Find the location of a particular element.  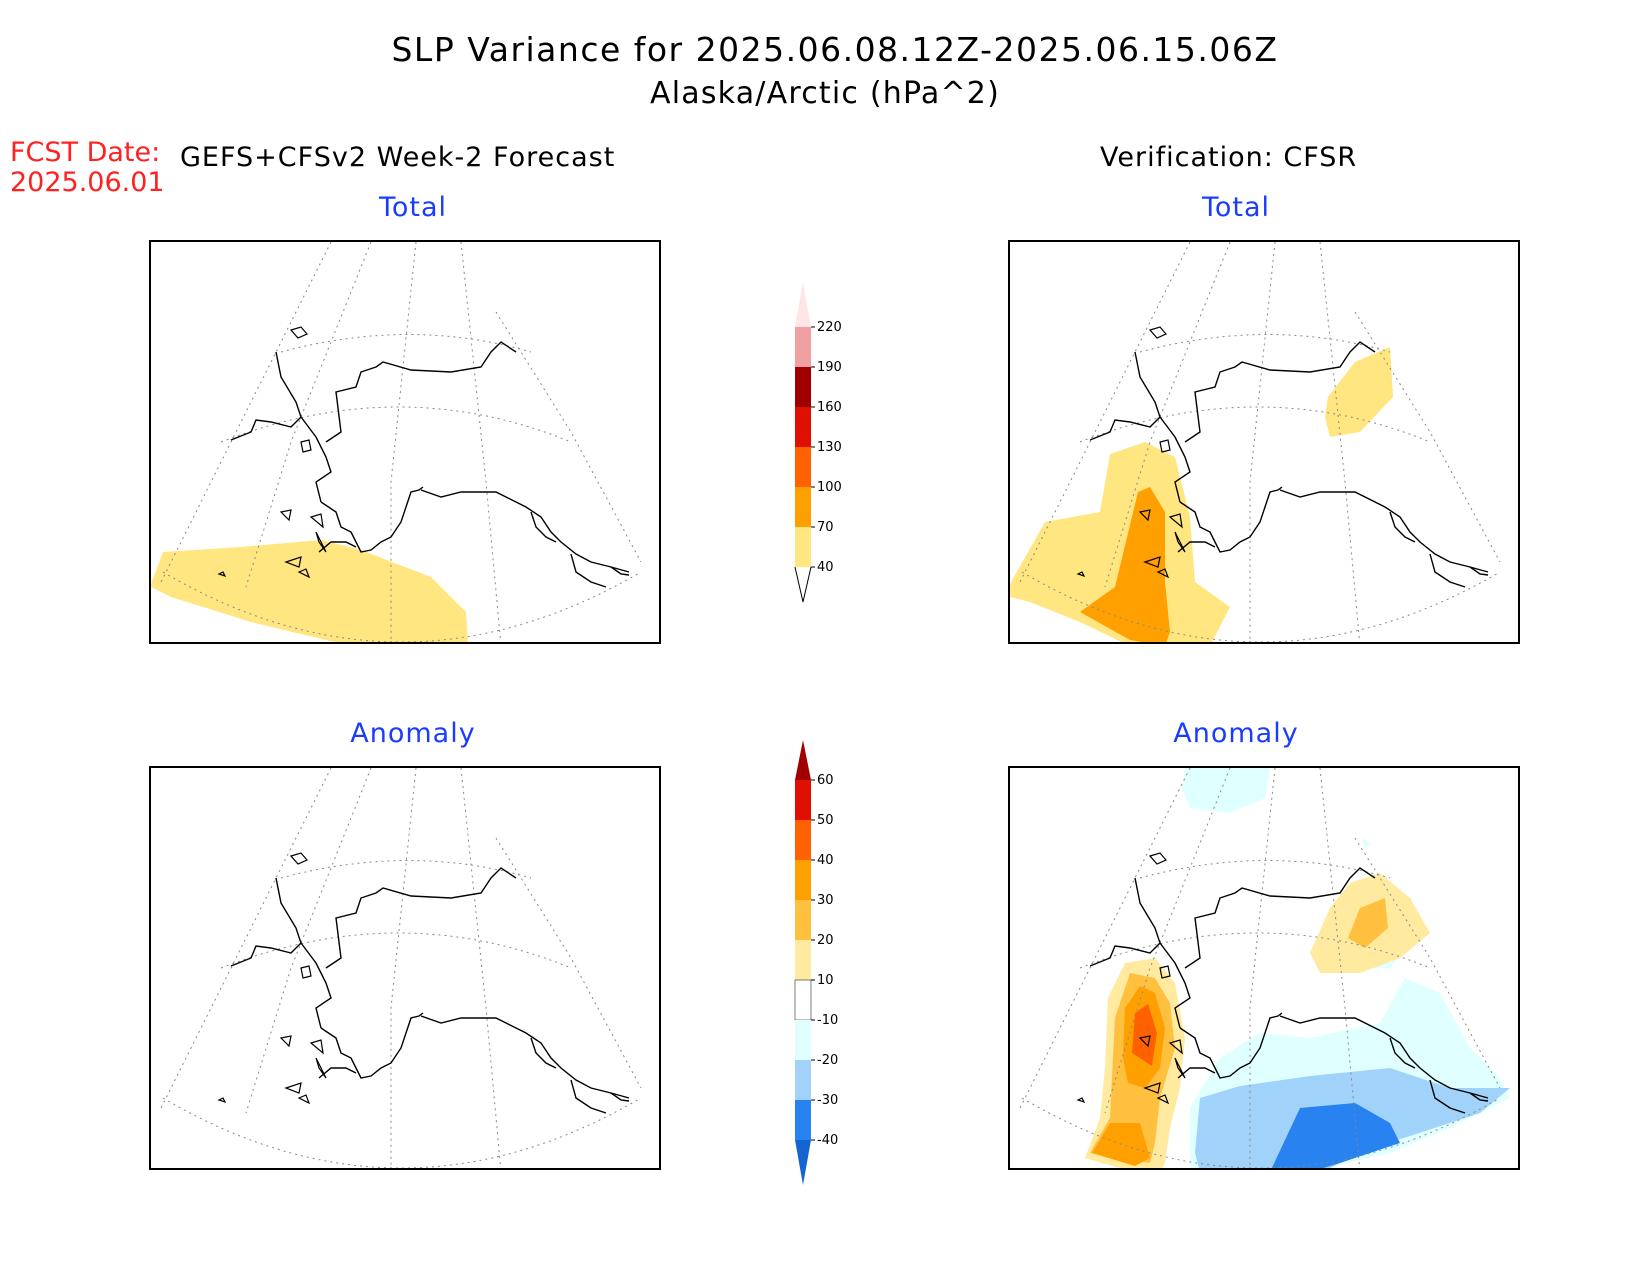

forecast-total-map is located at coordinates (405, 442).